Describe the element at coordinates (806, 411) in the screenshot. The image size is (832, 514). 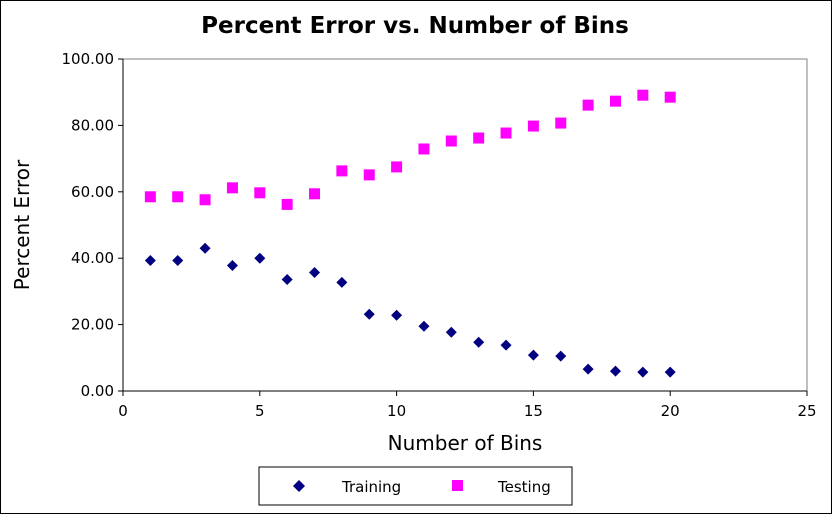
I see `x-tick-label: 25` at that location.